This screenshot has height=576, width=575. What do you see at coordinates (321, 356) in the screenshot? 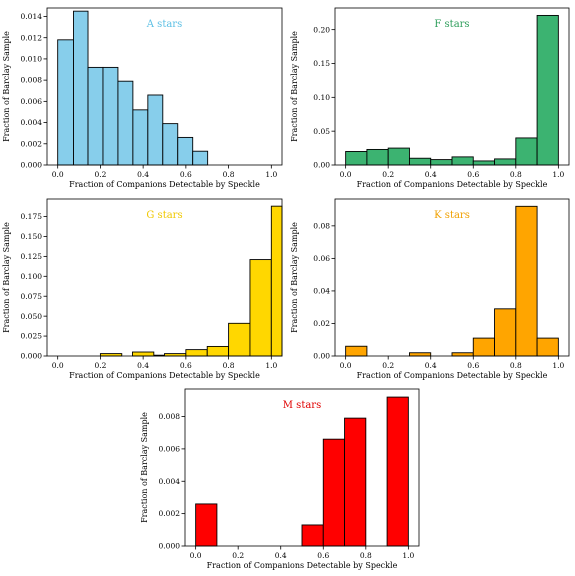
I see `ytick-label-k-0: 0.00` at bounding box center [321, 356].